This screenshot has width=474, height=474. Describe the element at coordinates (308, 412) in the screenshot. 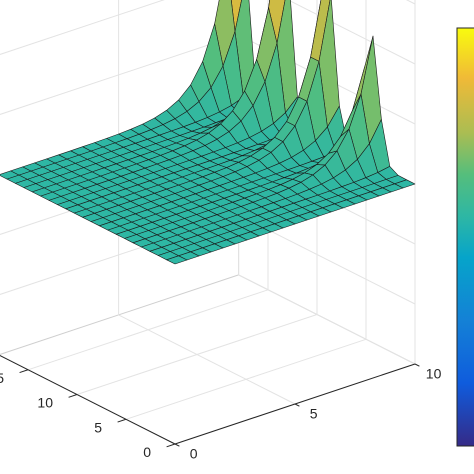

I see `x-axis-ticks: 0 5 10` at that location.